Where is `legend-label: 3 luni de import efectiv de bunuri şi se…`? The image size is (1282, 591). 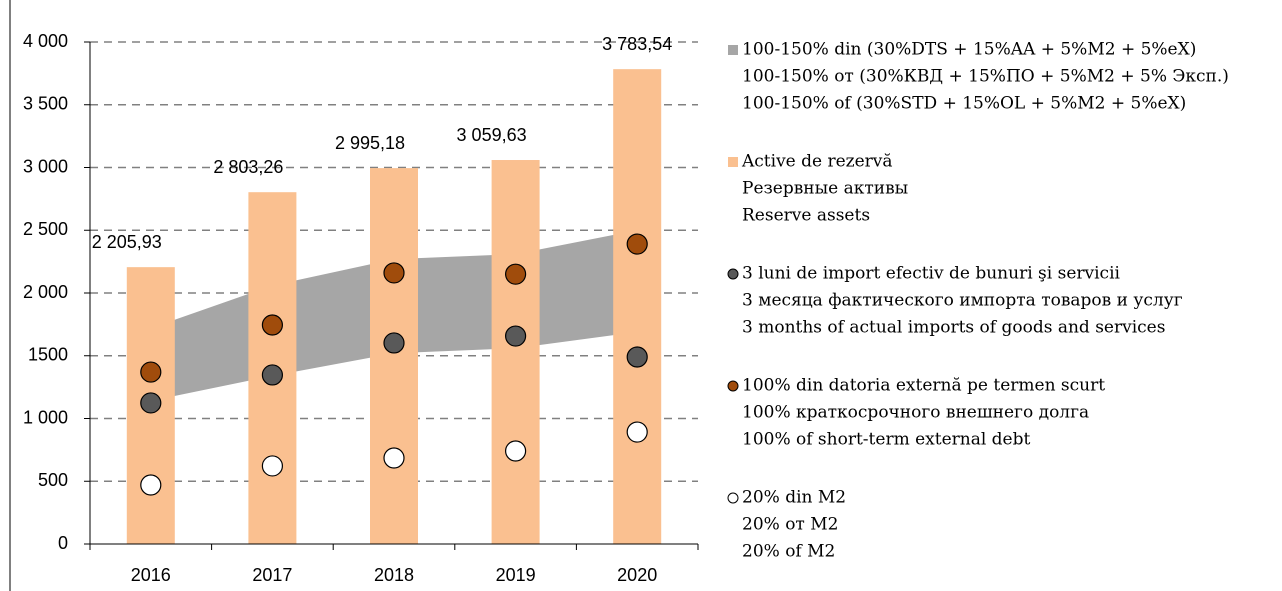
legend-label: 3 luni de import efectiv de bunuri şi se… is located at coordinates (931, 274).